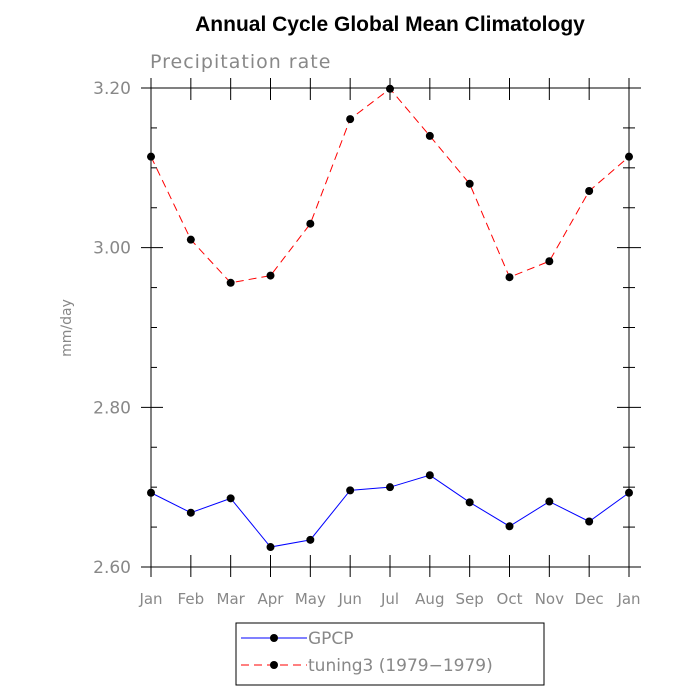  Describe the element at coordinates (67, 328) in the screenshot. I see `y-axis-label: mm/day` at that location.